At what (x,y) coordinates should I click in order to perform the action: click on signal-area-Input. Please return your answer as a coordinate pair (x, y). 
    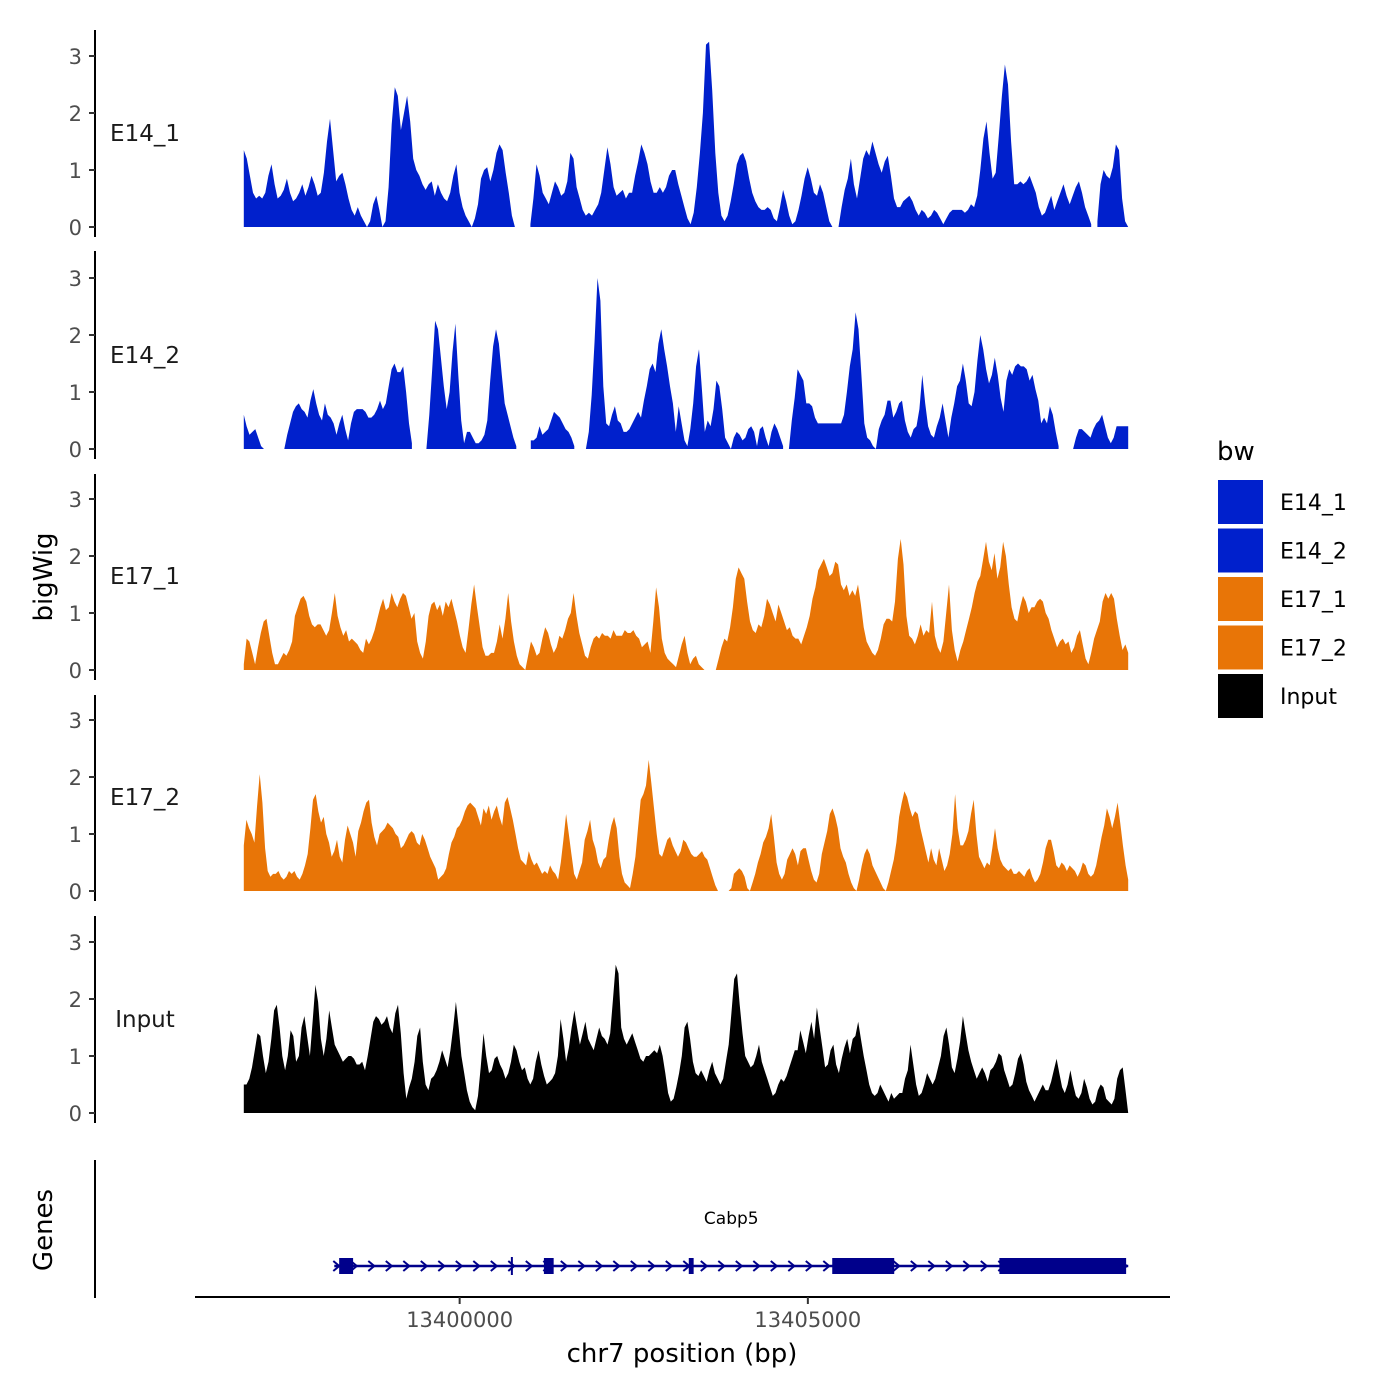
    Looking at the image, I should click on (686, 1038).